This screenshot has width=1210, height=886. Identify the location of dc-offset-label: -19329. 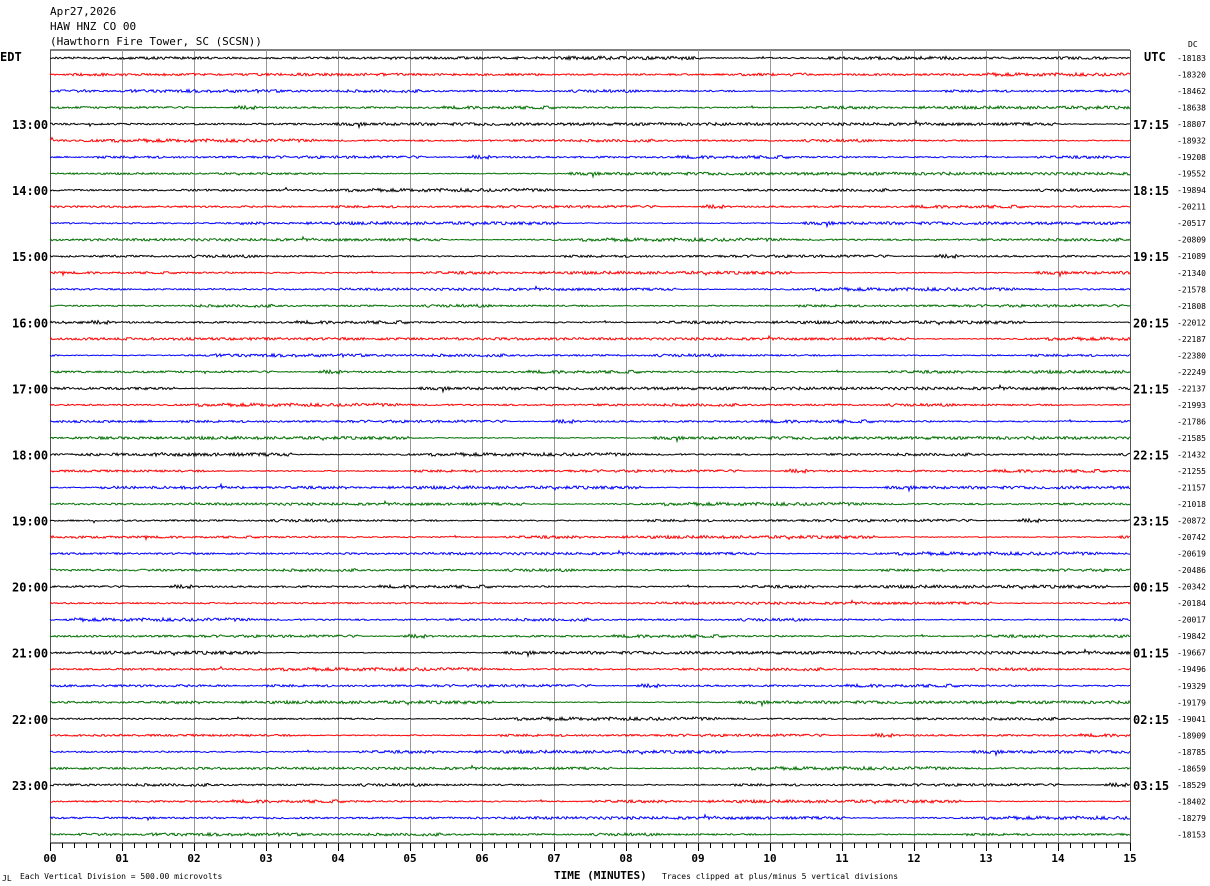
(1191, 686).